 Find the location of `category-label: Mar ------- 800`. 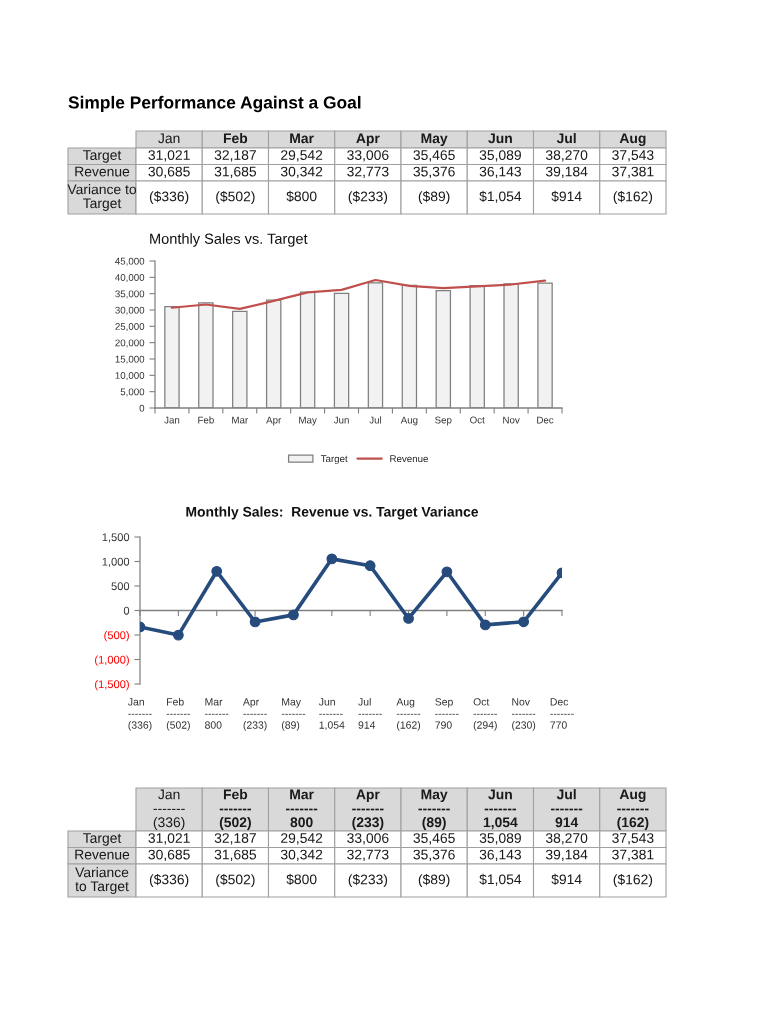

category-label: Mar ------- 800 is located at coordinates (301, 808).